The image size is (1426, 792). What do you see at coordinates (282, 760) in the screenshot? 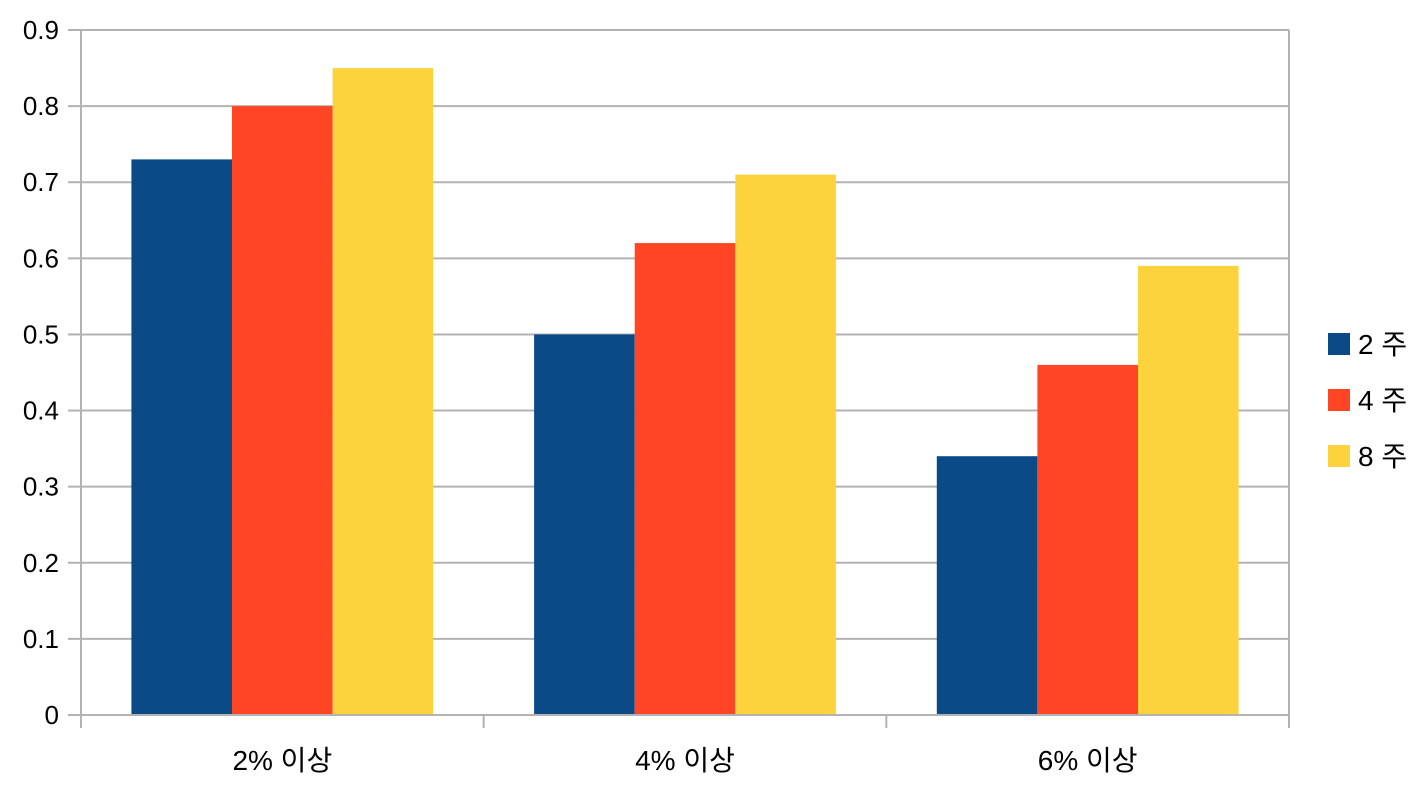
I see `x-category-label: 2% 이상` at bounding box center [282, 760].